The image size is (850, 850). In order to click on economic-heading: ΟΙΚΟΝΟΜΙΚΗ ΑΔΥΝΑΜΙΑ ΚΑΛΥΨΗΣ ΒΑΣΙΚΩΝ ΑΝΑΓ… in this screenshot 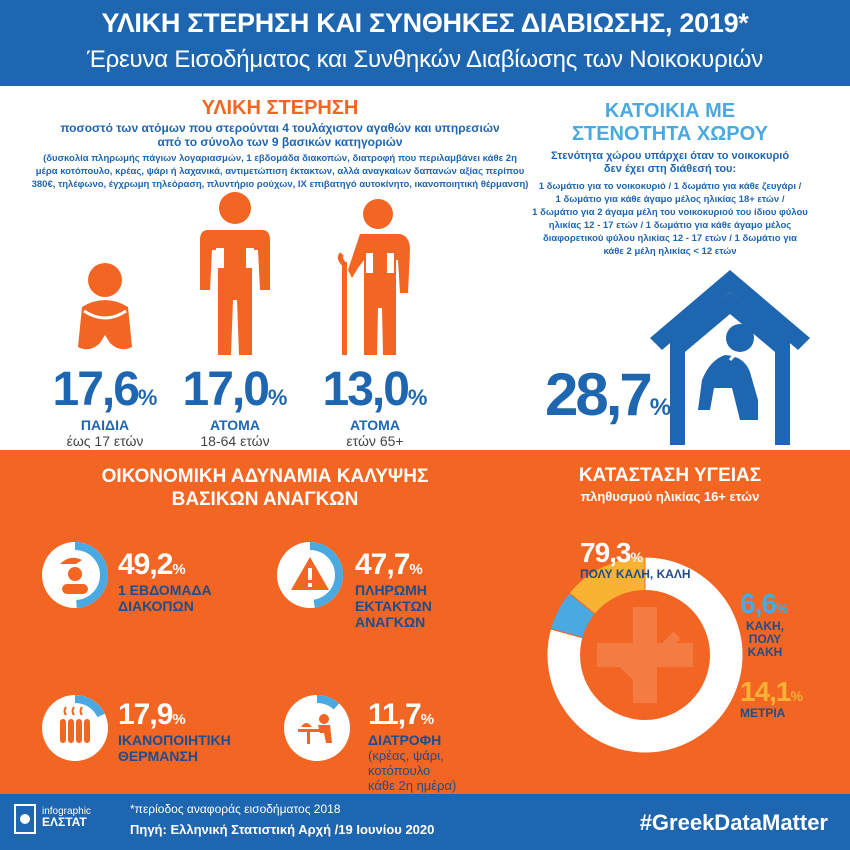, I will do `click(265, 488)`.